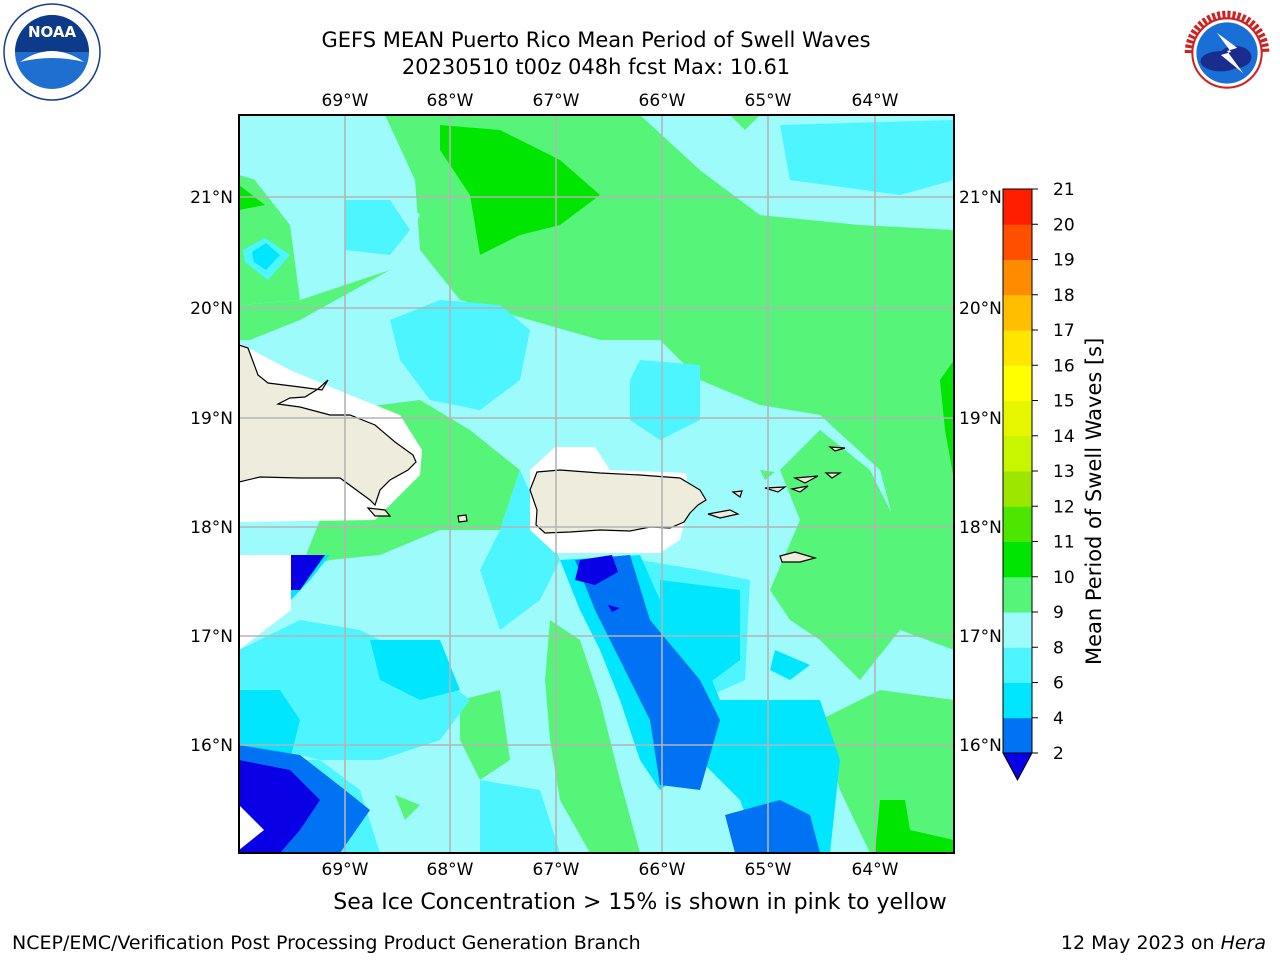  What do you see at coordinates (1064, 296) in the screenshot?
I see `colorbar-tick-label: 18` at bounding box center [1064, 296].